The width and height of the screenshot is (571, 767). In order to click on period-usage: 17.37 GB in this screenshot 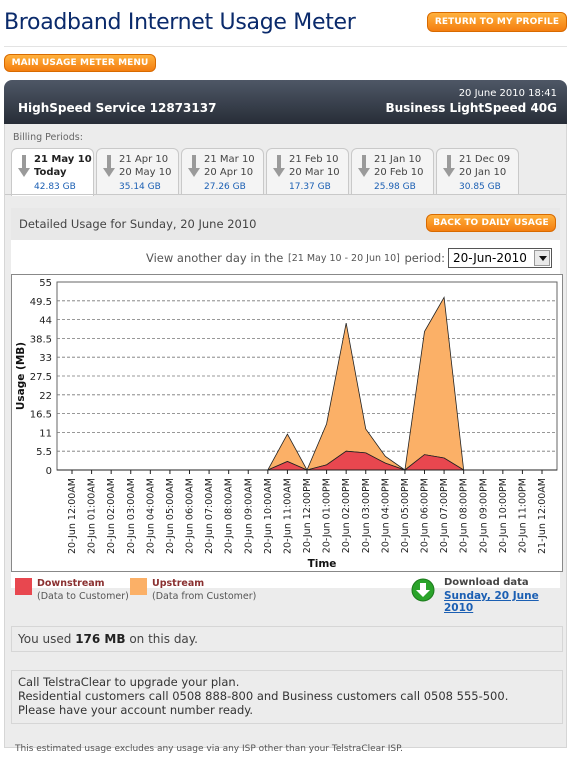, I will do `click(310, 187)`.